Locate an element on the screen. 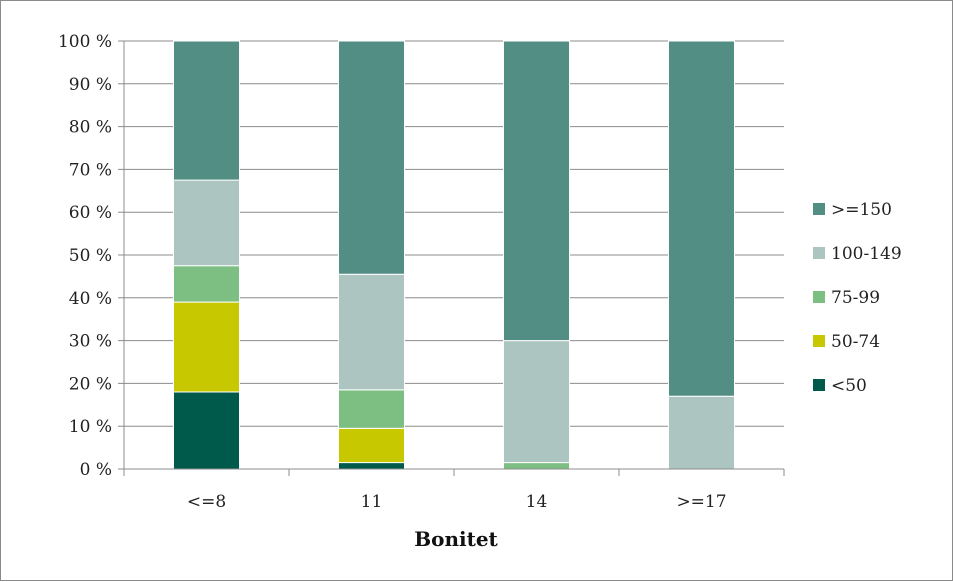 The height and width of the screenshot is (582, 953). legend-label: 50-74 is located at coordinates (855, 342).